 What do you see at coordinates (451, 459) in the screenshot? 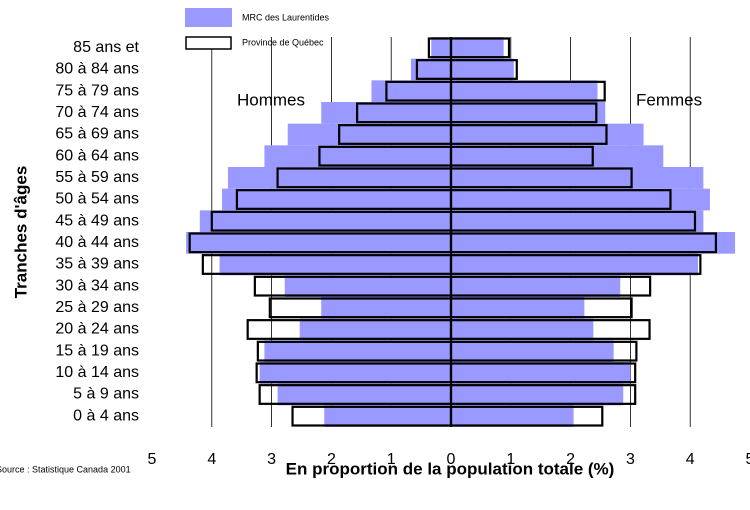
I see `x-tick-label: 0` at bounding box center [451, 459].